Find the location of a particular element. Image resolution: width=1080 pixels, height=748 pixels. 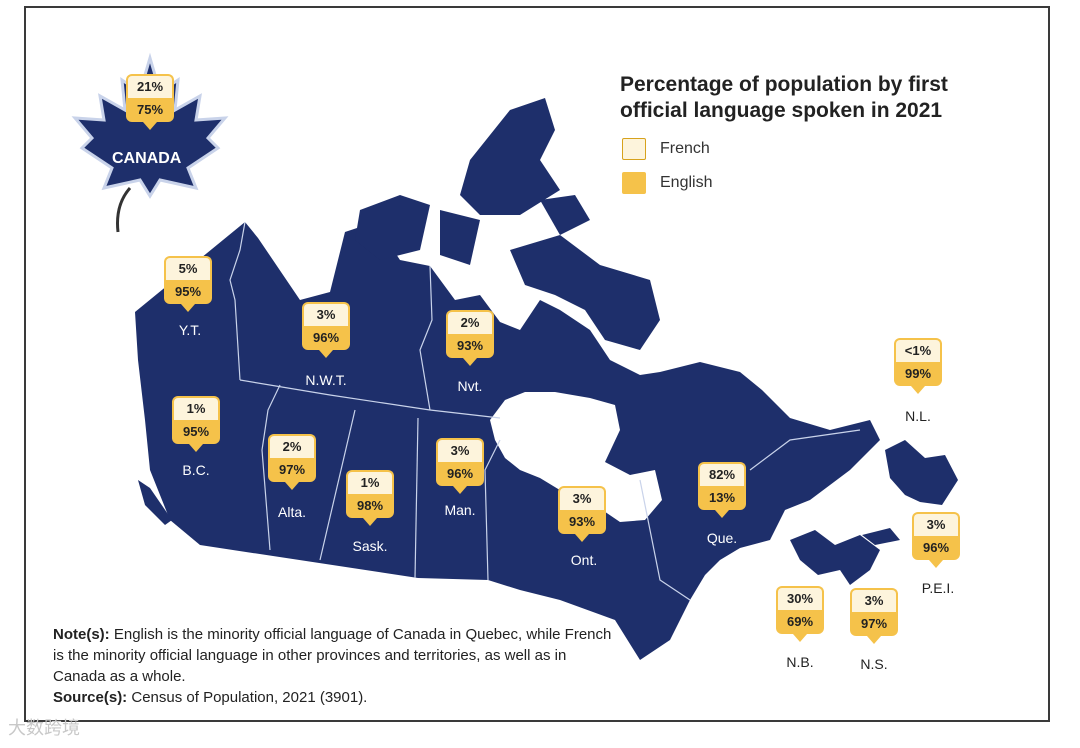

label-nwt: N.W.T. is located at coordinates (326, 380).